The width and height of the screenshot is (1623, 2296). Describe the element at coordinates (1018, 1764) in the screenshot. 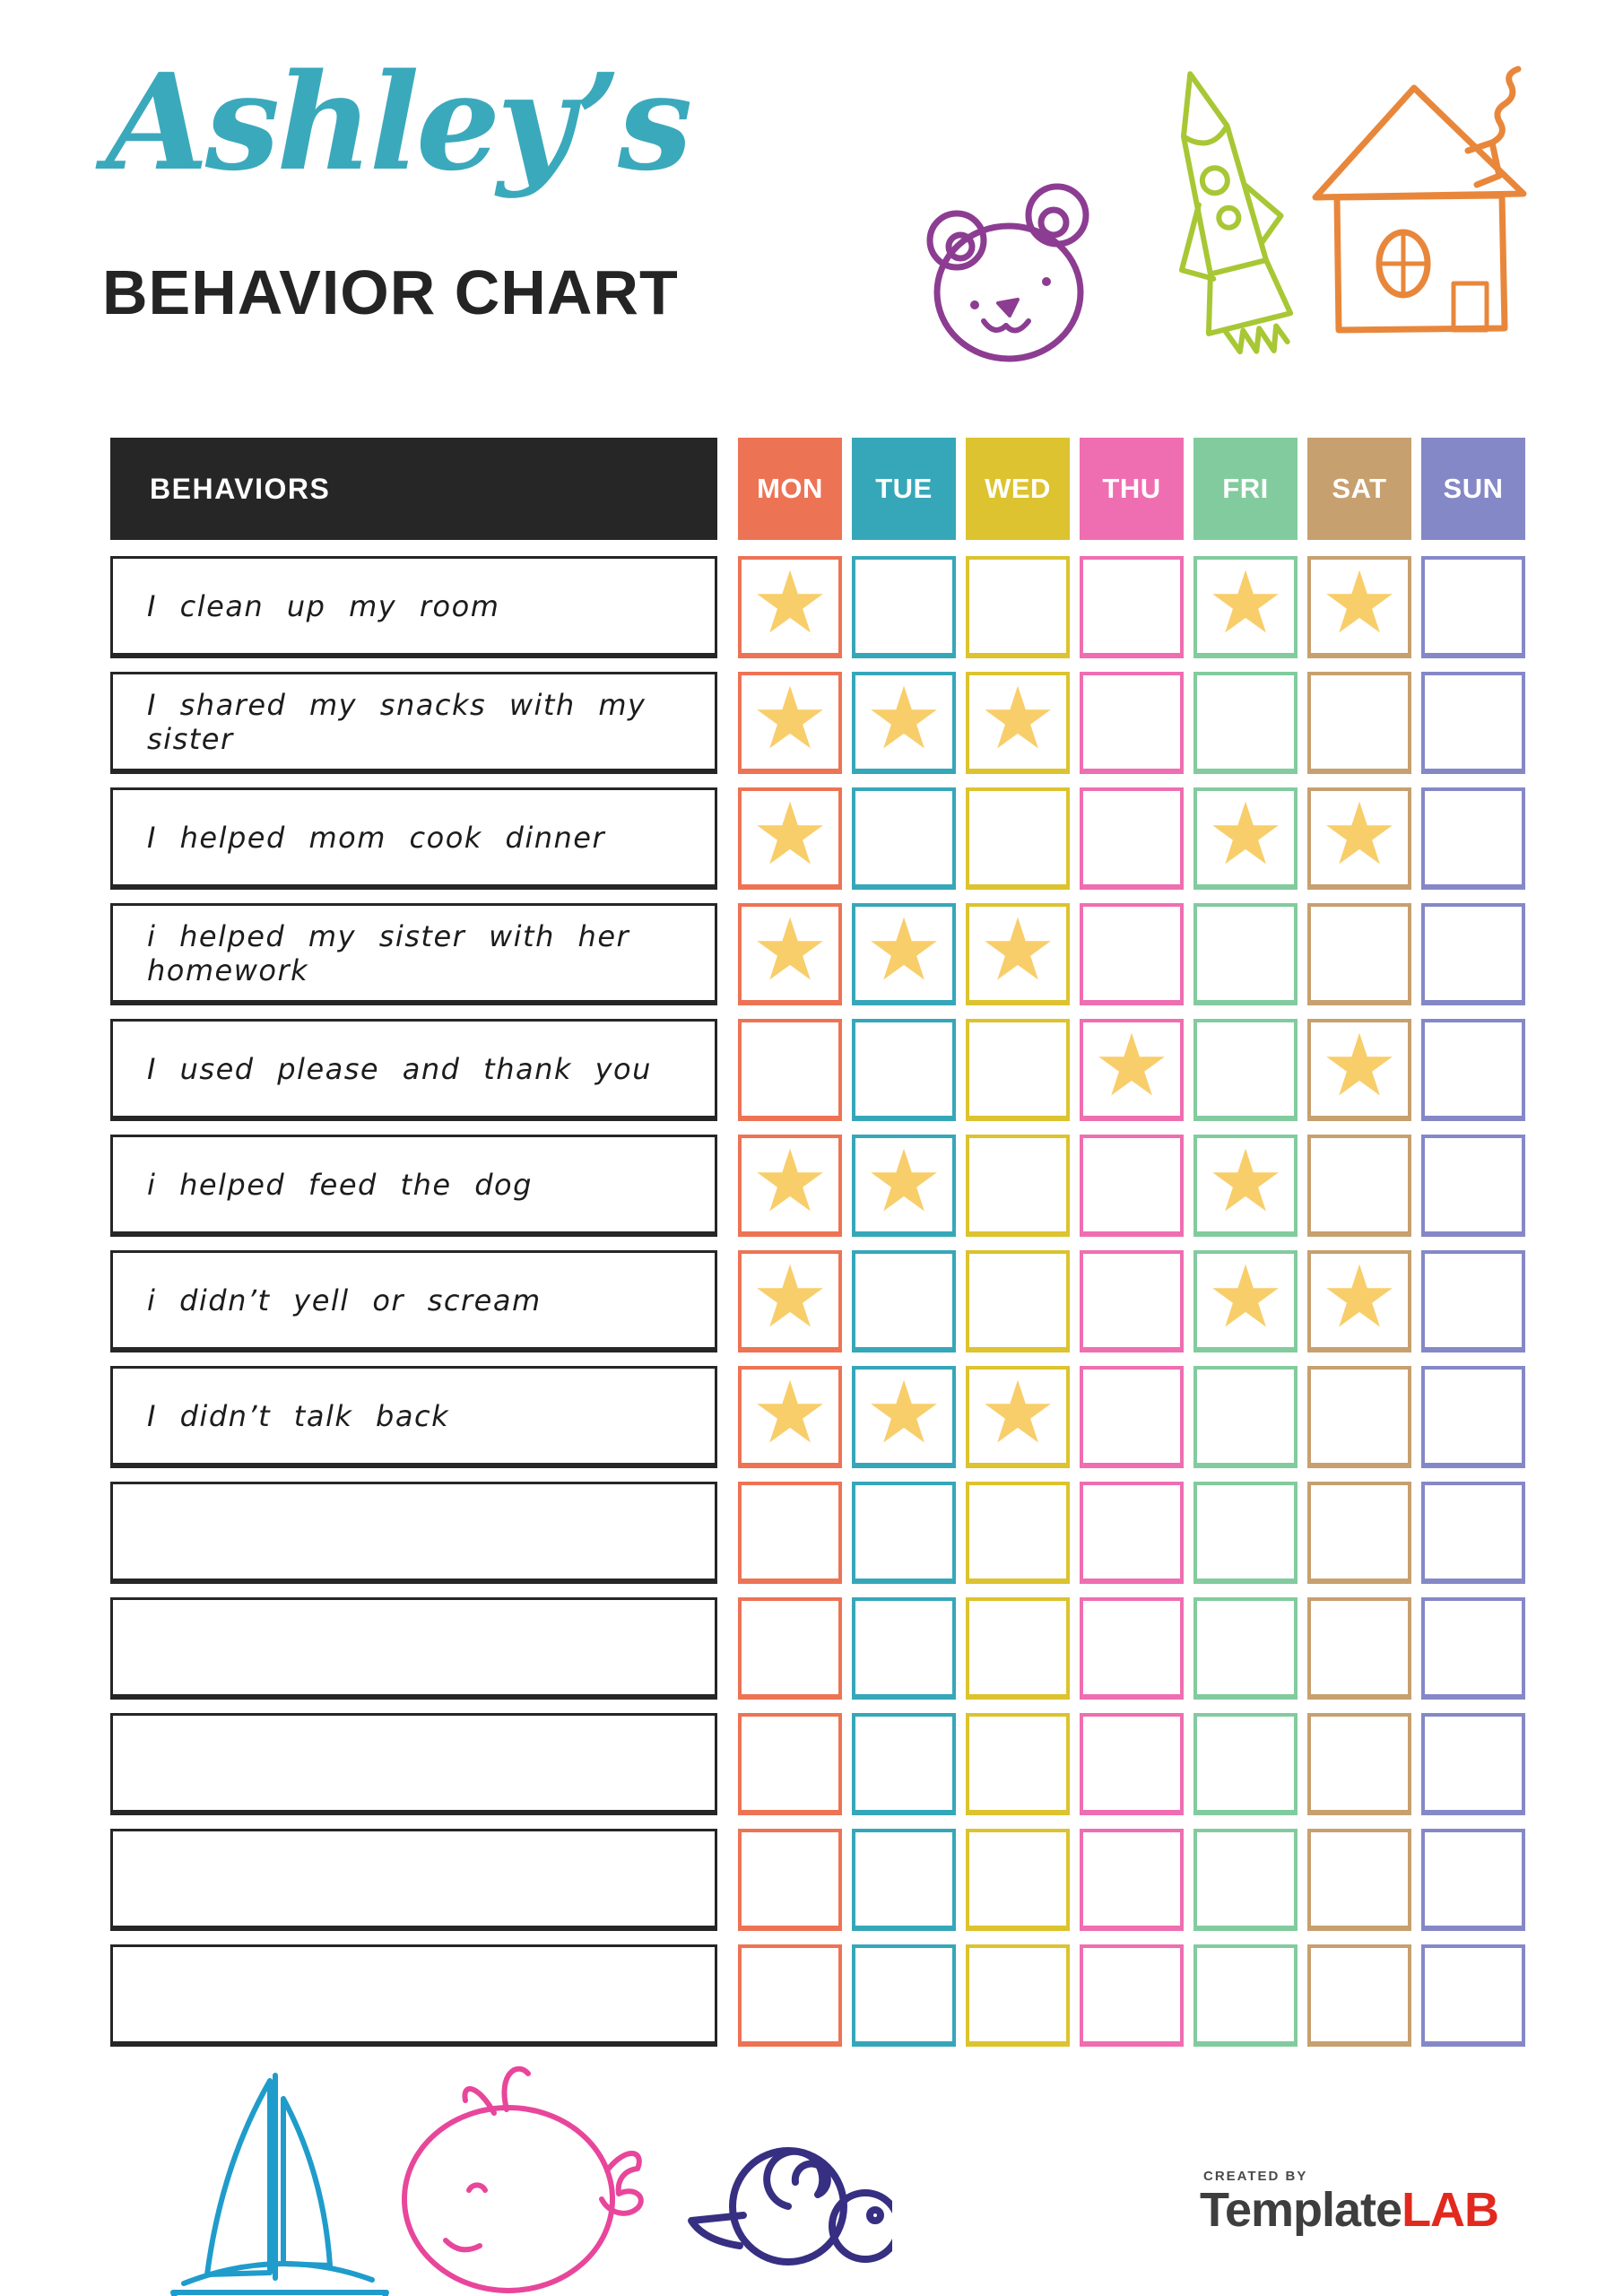

I see `day-cell-wed-row11` at that location.